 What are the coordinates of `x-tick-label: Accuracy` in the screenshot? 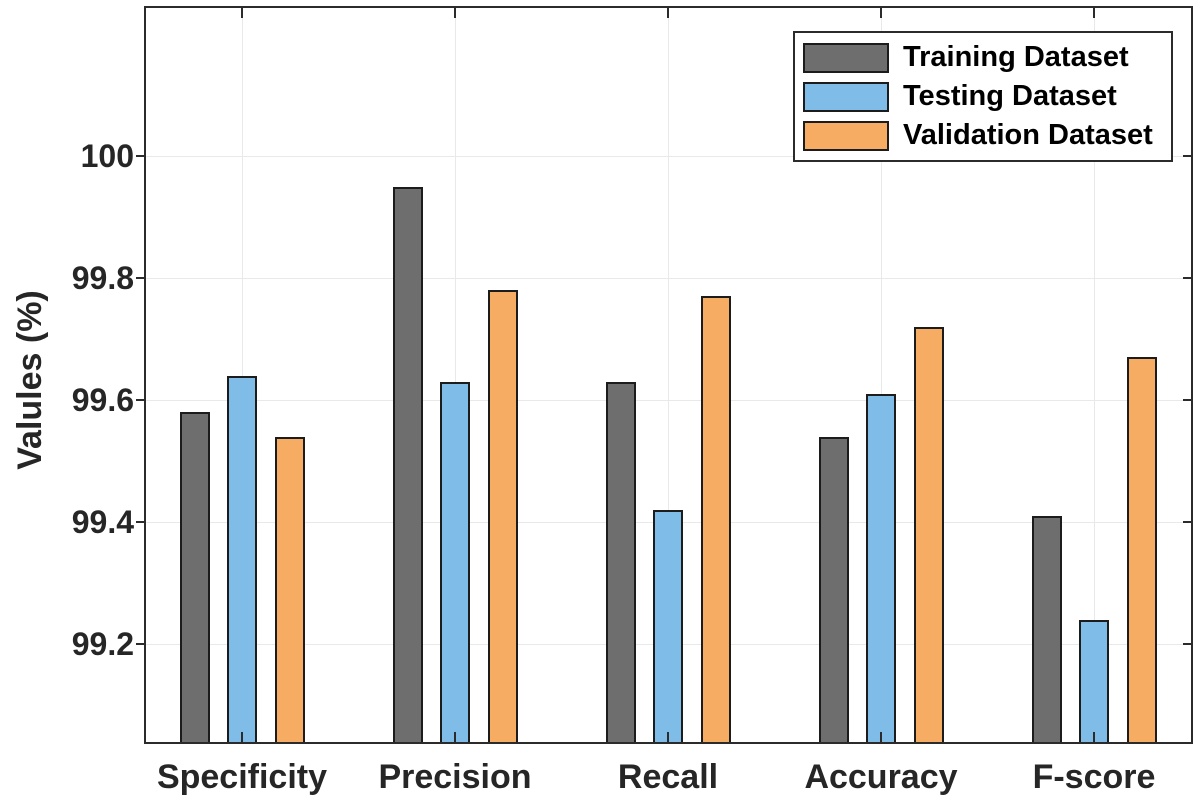 It's located at (881, 777).